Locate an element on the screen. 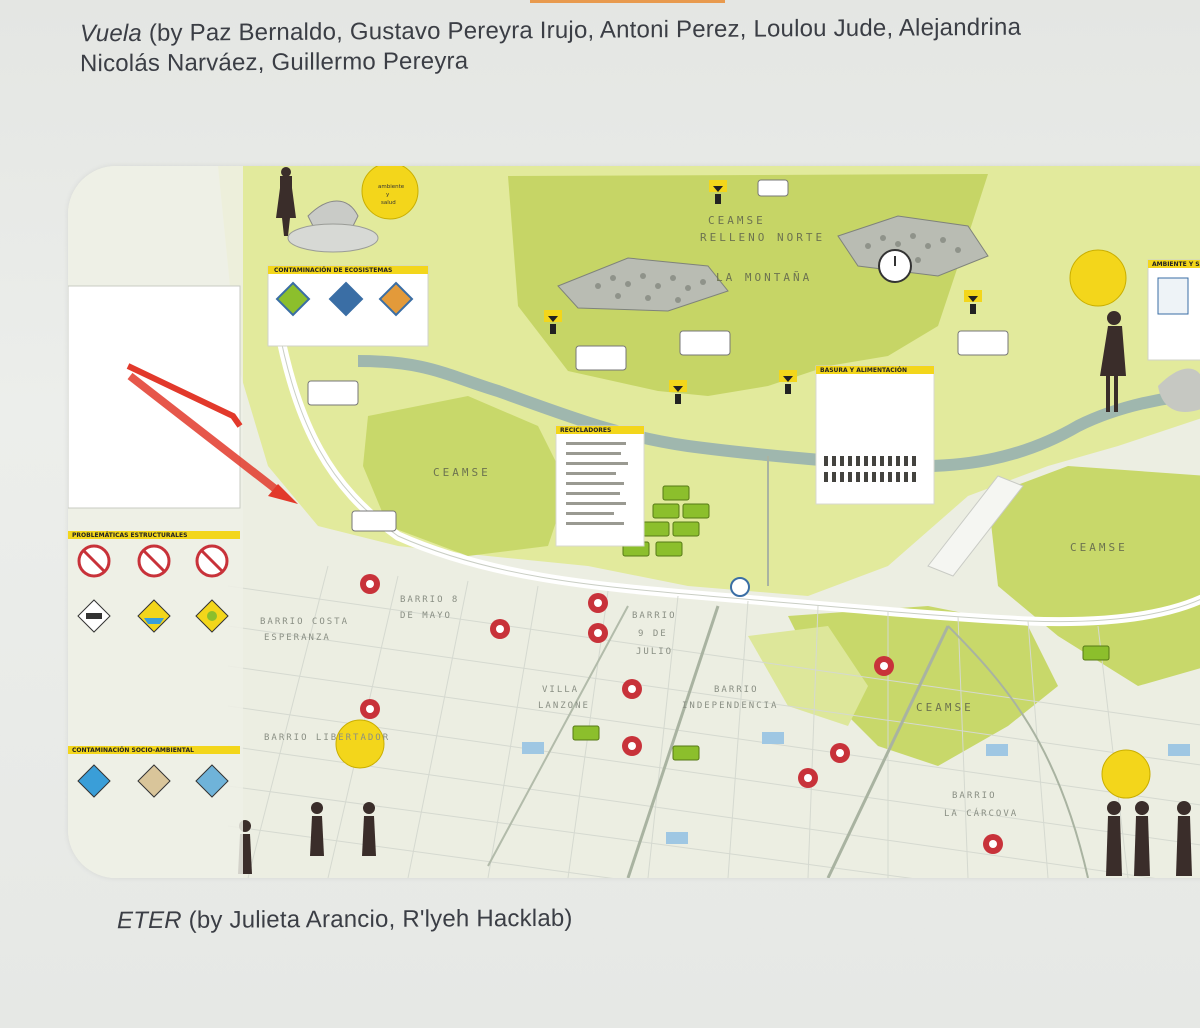  legend-problems-bar is located at coordinates (154, 535).